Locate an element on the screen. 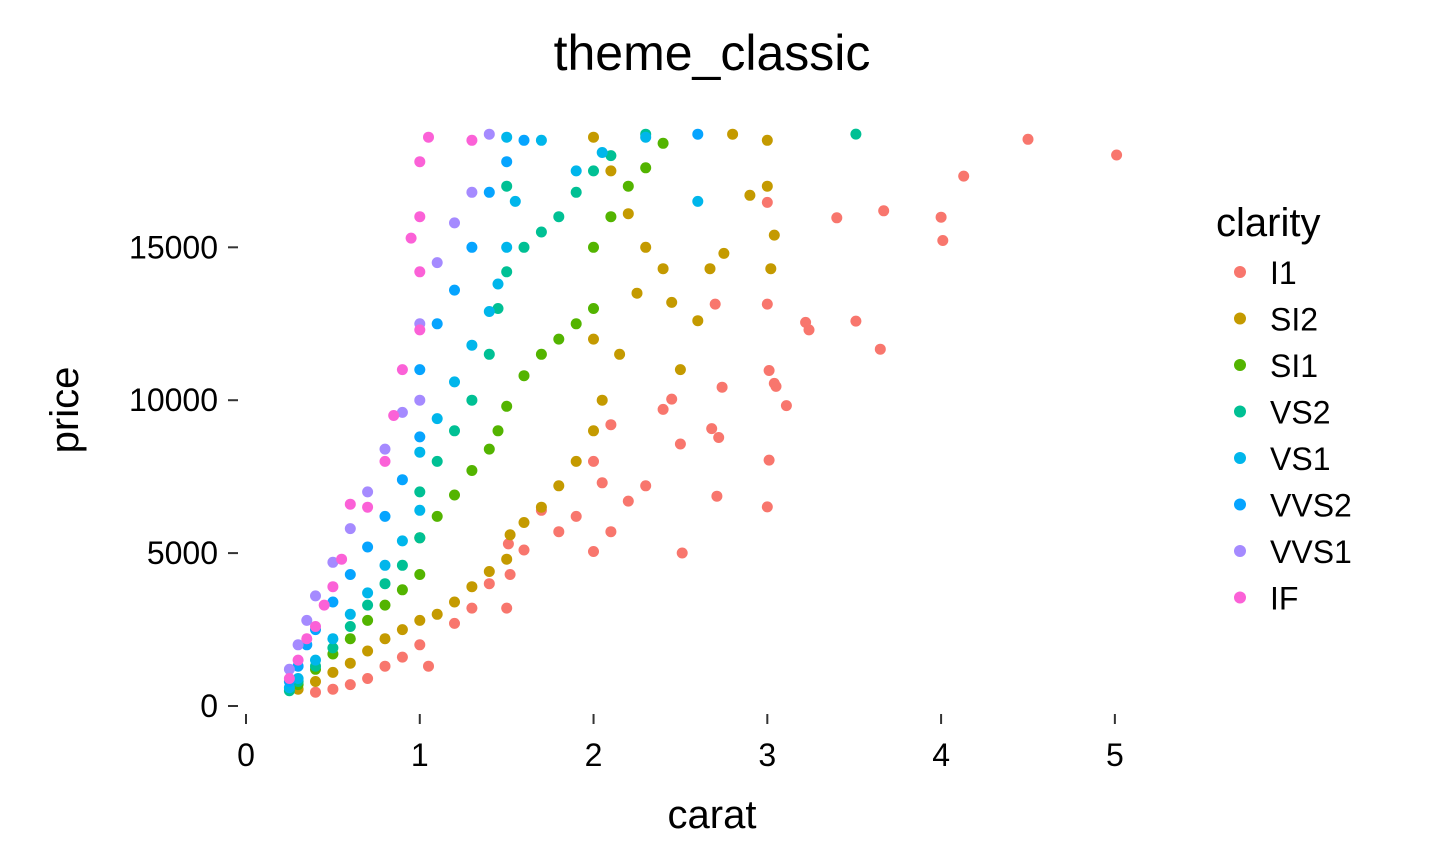 The image size is (1440, 864). x-tick-label-5: 5 is located at coordinates (1115, 755).